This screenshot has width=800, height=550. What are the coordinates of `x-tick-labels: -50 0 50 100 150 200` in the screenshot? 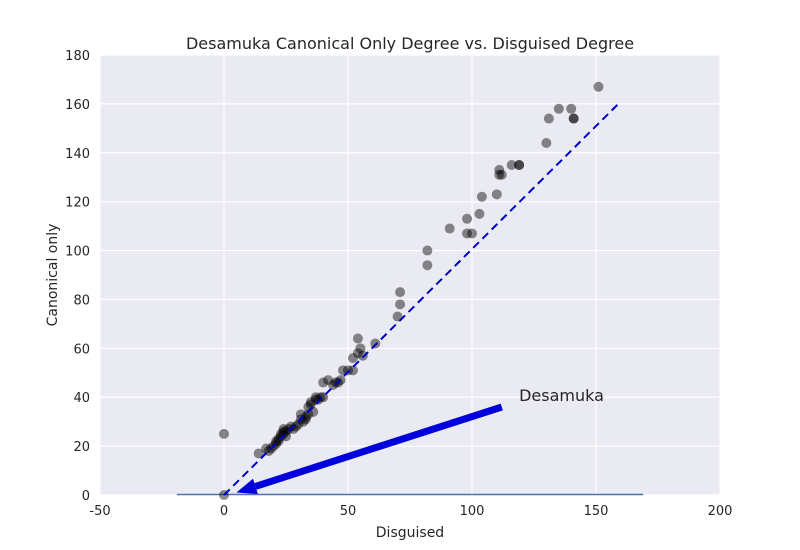 It's located at (410, 511).